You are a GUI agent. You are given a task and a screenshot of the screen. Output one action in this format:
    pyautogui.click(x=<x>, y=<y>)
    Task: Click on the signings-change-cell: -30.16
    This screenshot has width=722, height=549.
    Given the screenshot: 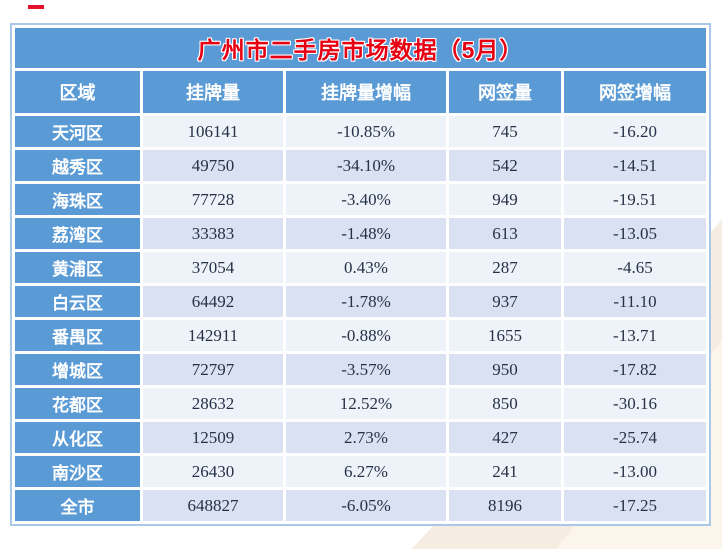 What is the action you would take?
    pyautogui.click(x=635, y=403)
    